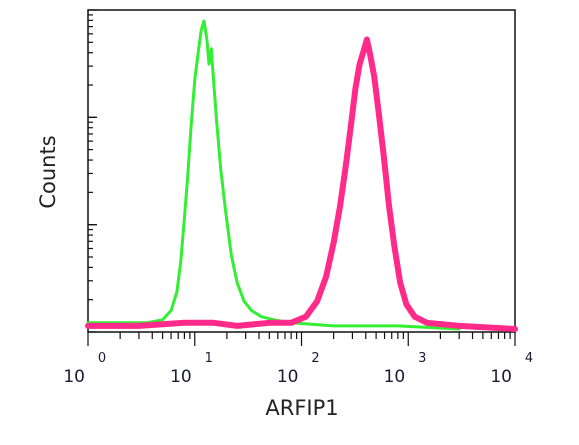  I want to click on x-tick-label-exponent: 2, so click(315, 358).